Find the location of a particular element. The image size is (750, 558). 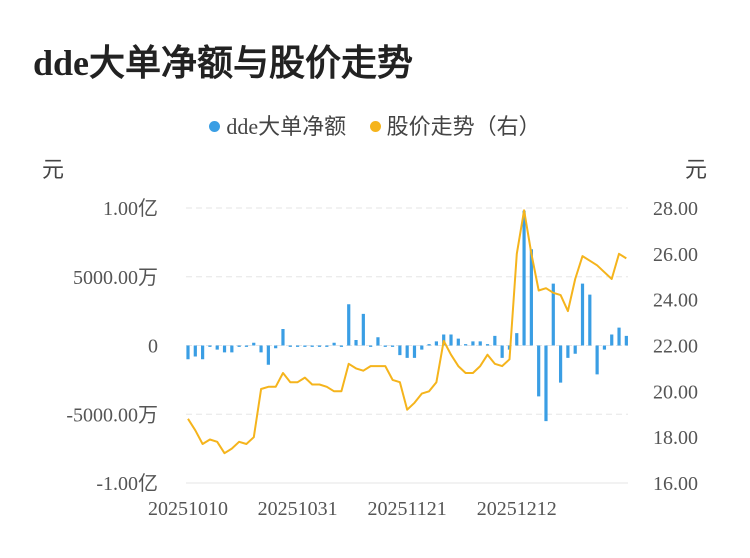

left-tick-label: 1.00亿 is located at coordinates (130, 208).